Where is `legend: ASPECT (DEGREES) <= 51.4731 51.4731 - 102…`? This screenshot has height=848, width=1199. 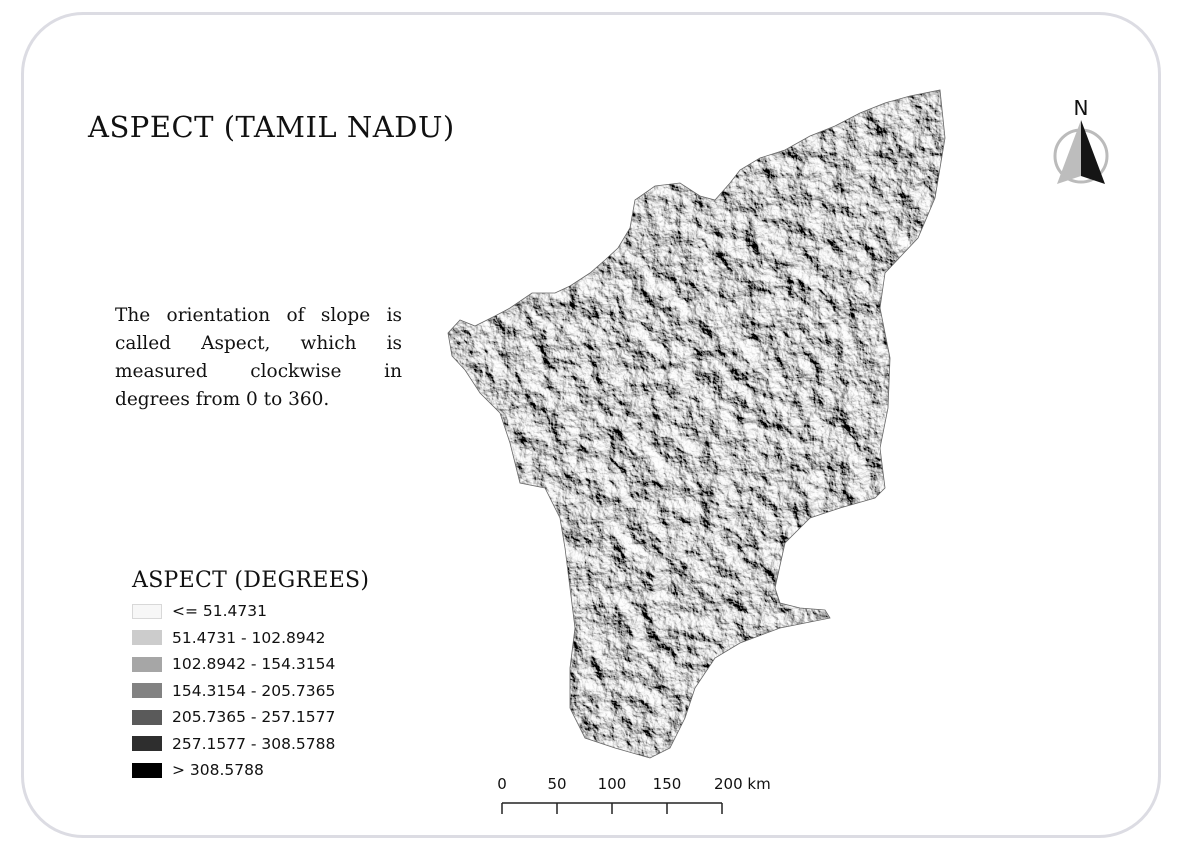 legend: ASPECT (DEGREES) <= 51.4731 51.4731 - 102… is located at coordinates (250, 676).